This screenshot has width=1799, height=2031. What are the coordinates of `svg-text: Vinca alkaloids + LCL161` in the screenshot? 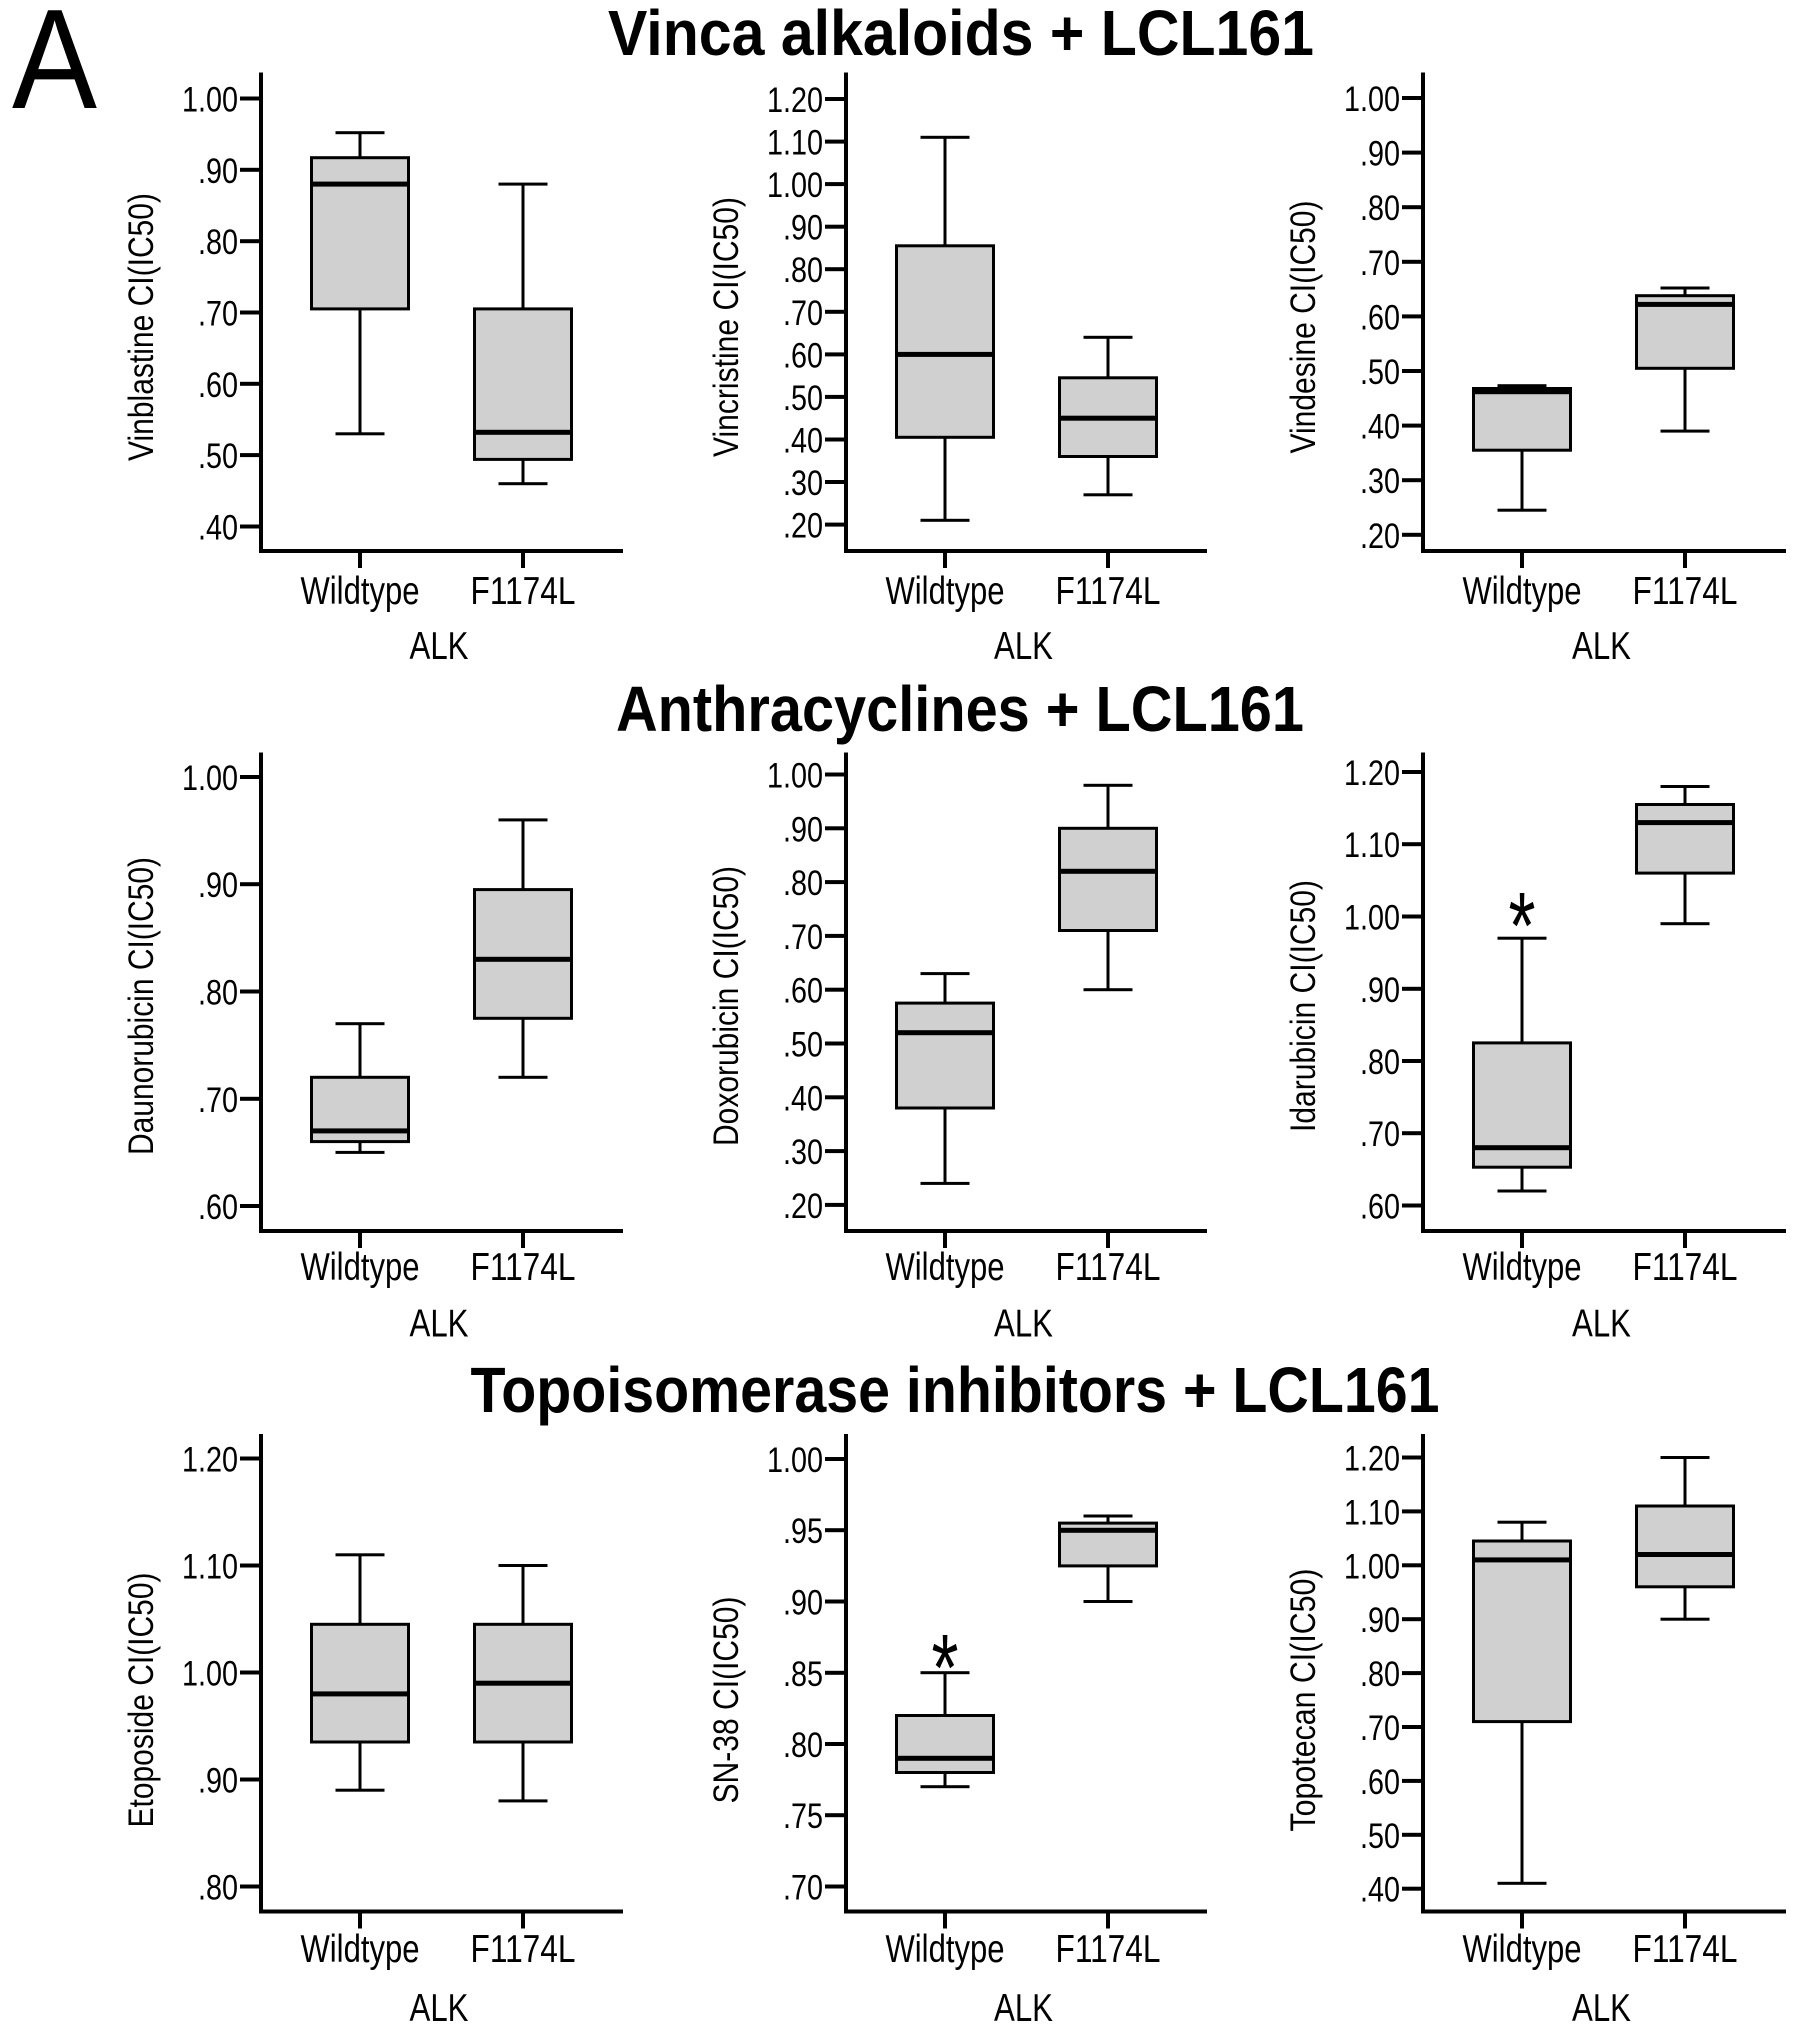 It's located at (961, 34).